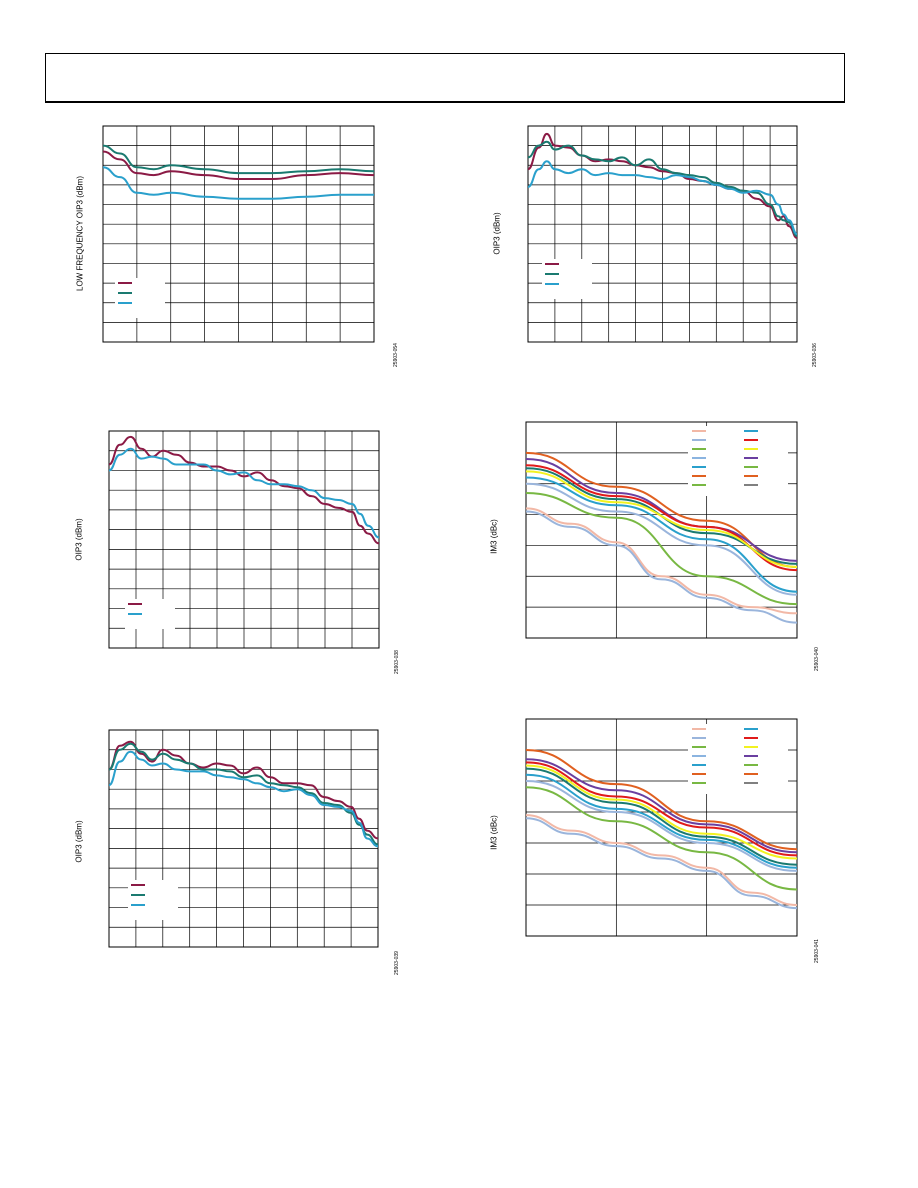  Describe the element at coordinates (140, 298) in the screenshot. I see `chart-1-legend-bg` at that location.